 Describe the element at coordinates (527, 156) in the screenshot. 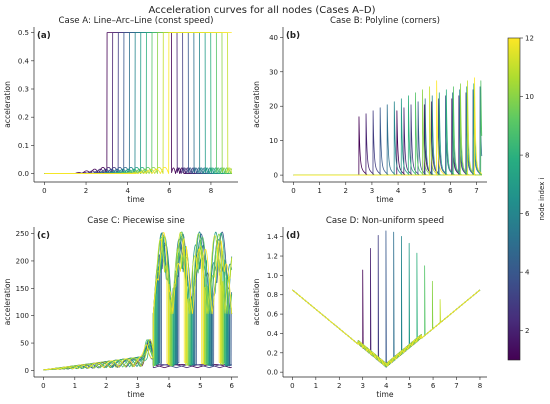

I see `colorbar-tick-label: 8` at that location.